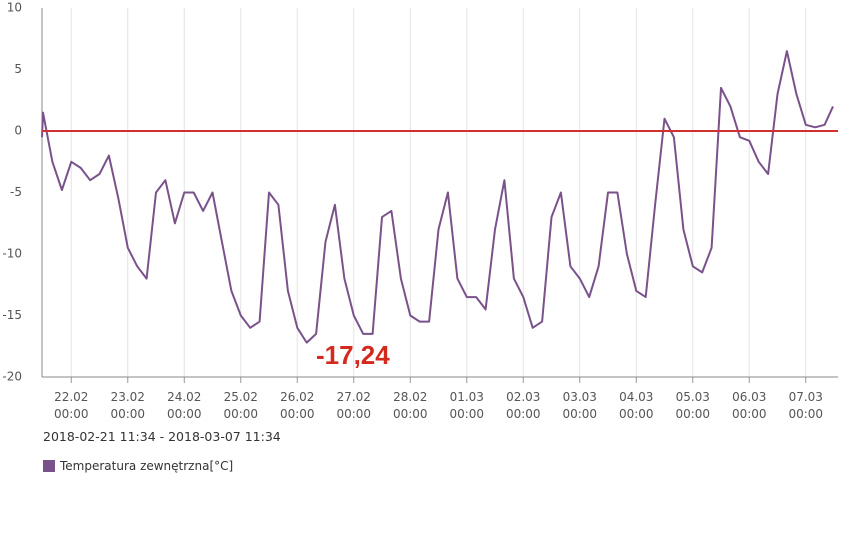 Image resolution: width=850 pixels, height=554 pixels. Describe the element at coordinates (636, 405) in the screenshot. I see `x-tick-label: 04.03 00:00` at that location.